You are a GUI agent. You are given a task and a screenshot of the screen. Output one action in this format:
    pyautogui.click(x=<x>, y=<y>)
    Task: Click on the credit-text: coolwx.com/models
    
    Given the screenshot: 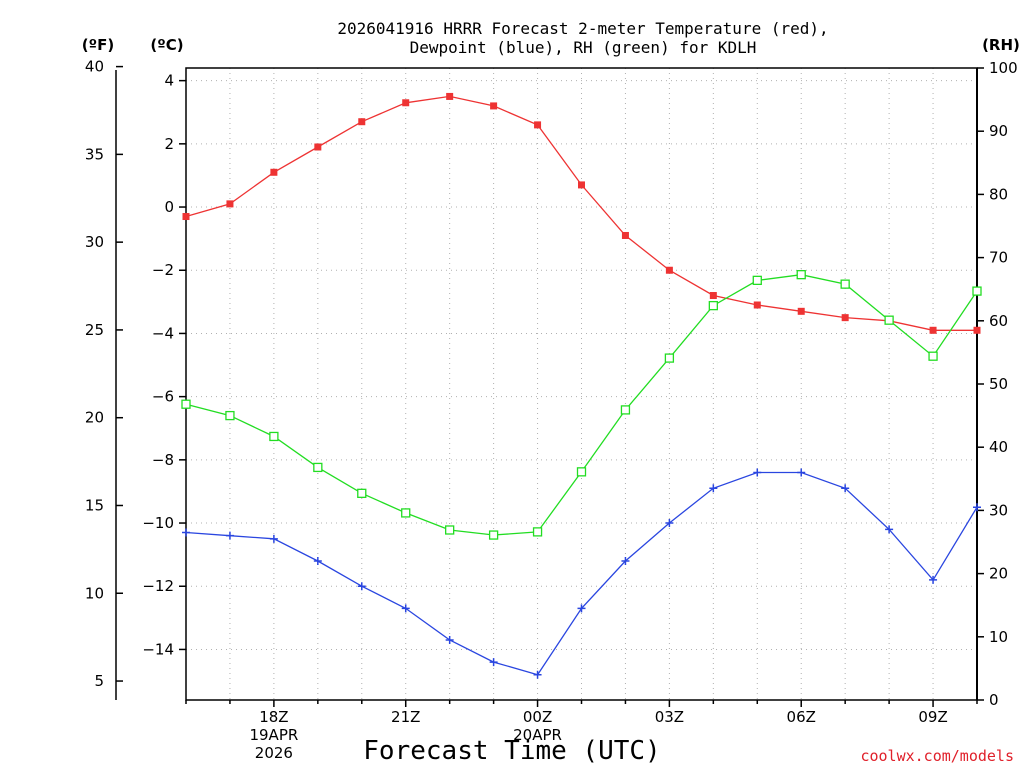 What is the action you would take?
    pyautogui.click(x=937, y=756)
    